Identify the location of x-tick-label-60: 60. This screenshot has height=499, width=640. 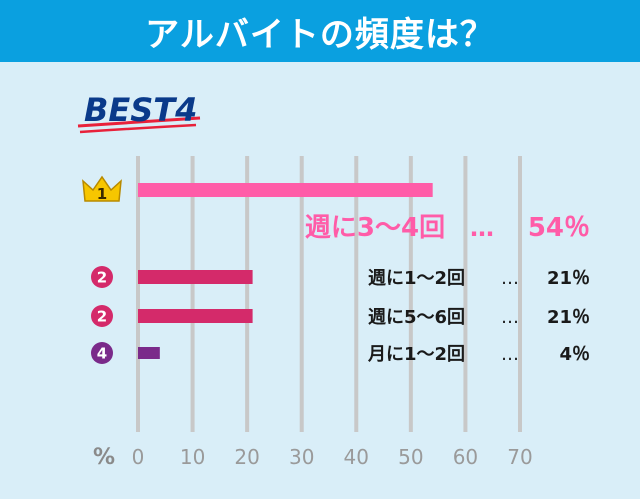
(465, 457).